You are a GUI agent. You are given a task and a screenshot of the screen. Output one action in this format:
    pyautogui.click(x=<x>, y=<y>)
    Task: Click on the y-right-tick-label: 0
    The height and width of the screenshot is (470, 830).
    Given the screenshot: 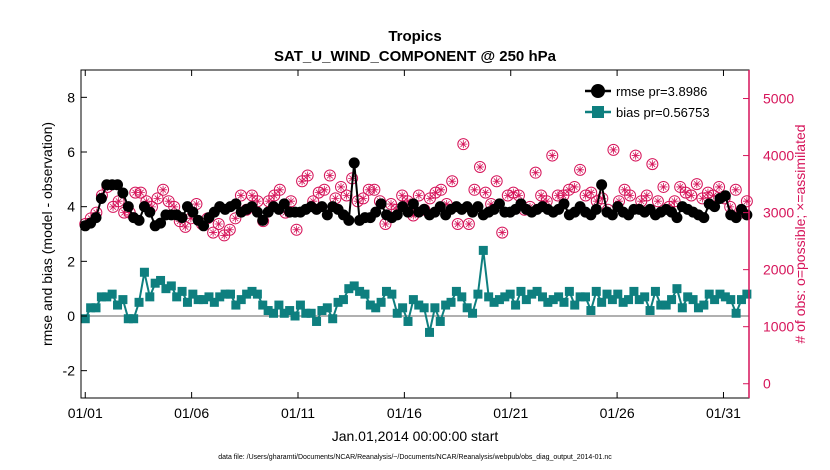 What is the action you would take?
    pyautogui.click(x=767, y=384)
    